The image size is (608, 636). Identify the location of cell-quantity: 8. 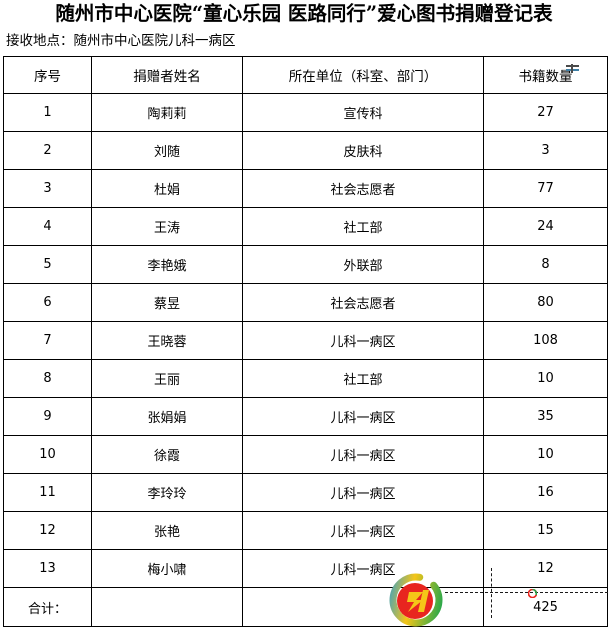
(545, 264).